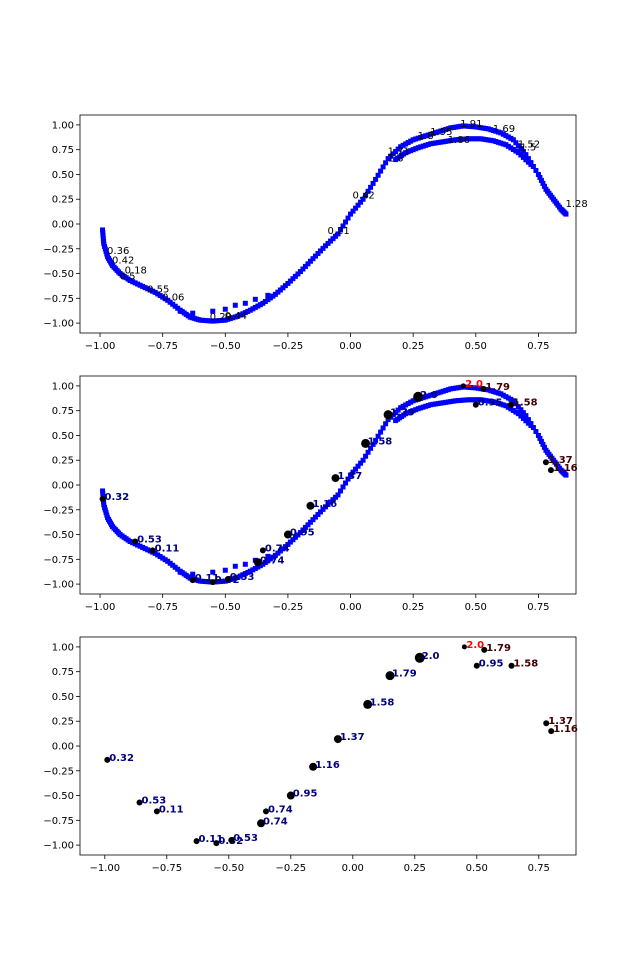  I want to click on y-tick-label: 0.00, so click(63, 486).